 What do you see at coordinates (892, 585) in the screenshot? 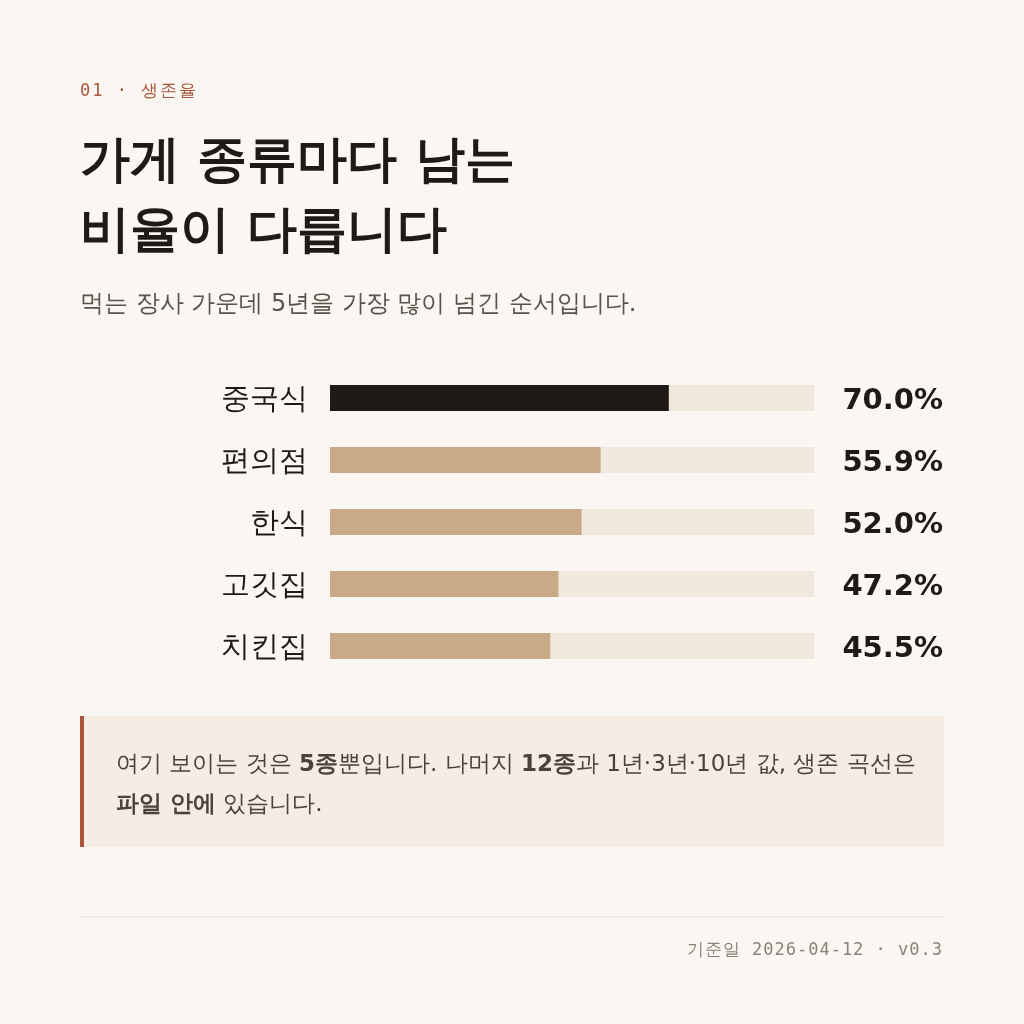
I see `data-label: 47.2%` at bounding box center [892, 585].